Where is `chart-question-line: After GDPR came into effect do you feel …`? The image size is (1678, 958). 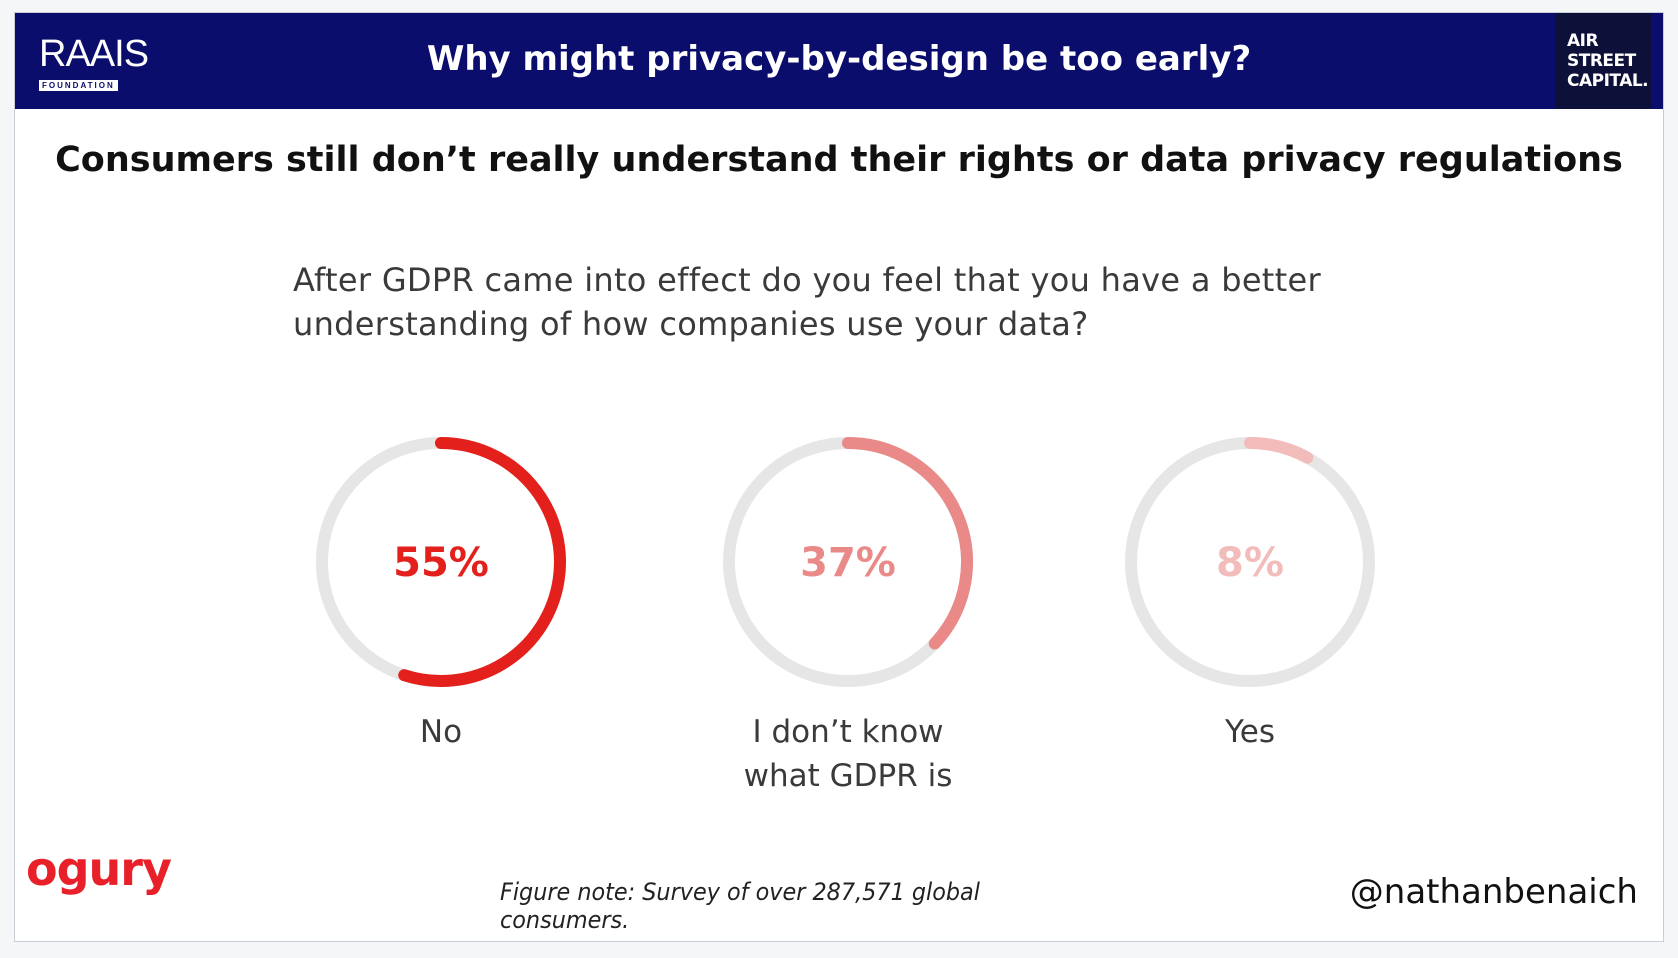
chart-question-line: After GDPR came into effect do you feel … is located at coordinates (807, 280).